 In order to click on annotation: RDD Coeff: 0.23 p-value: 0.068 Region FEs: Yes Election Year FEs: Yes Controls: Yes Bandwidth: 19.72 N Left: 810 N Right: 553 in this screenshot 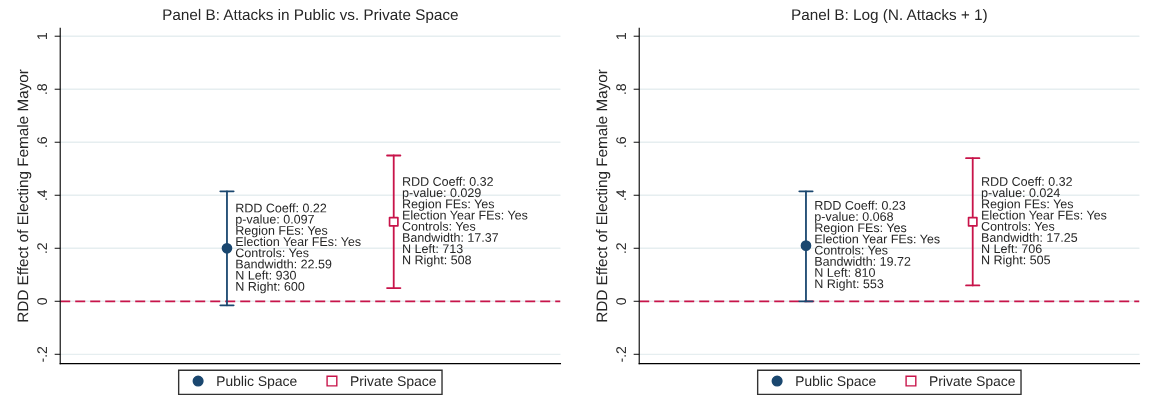, I will do `click(877, 245)`.